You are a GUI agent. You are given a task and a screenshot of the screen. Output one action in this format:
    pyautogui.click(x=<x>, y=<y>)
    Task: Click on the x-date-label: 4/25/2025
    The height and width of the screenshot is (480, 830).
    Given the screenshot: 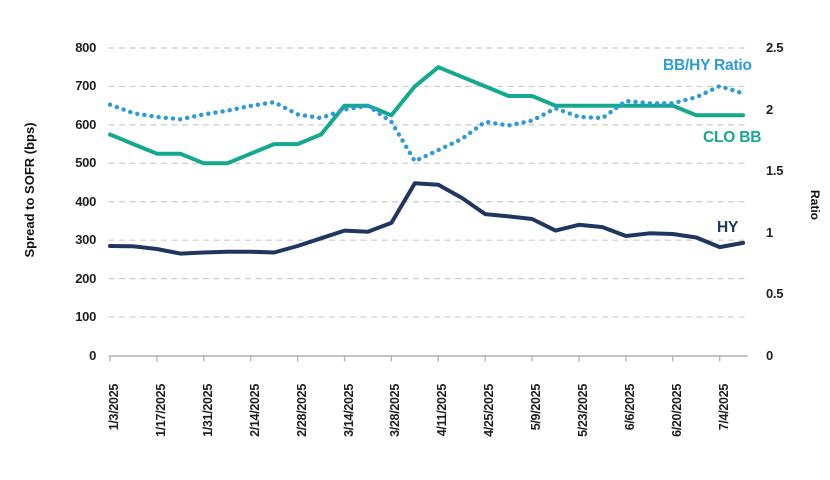 What is the action you would take?
    pyautogui.click(x=489, y=410)
    